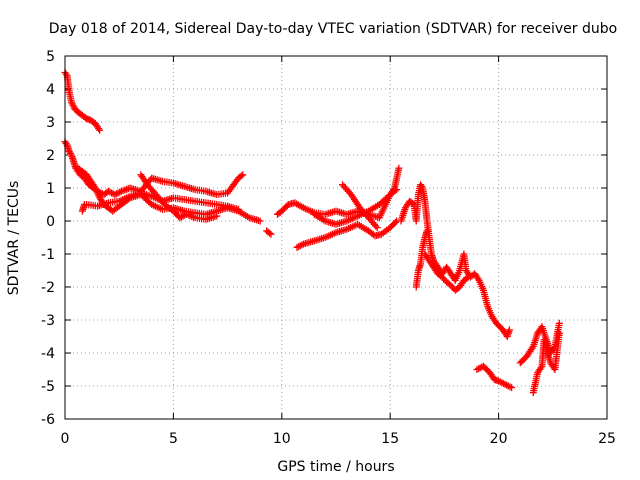 The height and width of the screenshot is (480, 640). I want to click on y-tick-label: 4, so click(50, 90).